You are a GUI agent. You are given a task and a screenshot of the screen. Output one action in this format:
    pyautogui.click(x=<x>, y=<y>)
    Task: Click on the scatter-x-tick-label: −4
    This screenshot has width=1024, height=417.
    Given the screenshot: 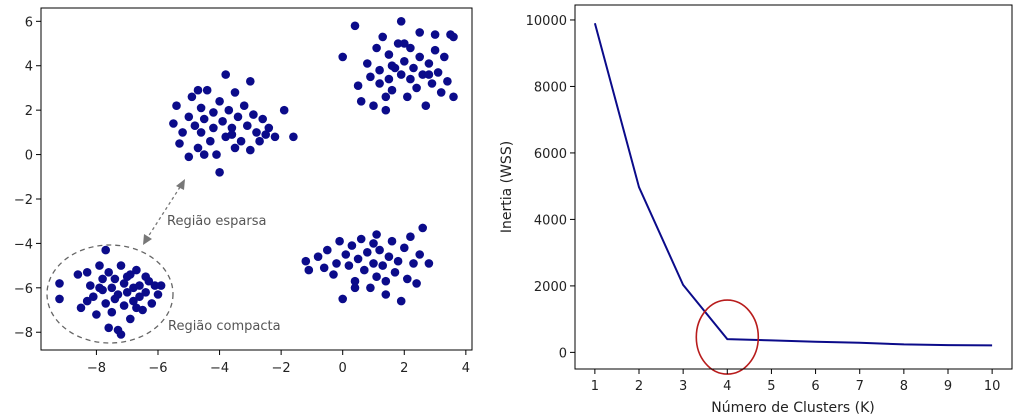 What is the action you would take?
    pyautogui.click(x=219, y=368)
    